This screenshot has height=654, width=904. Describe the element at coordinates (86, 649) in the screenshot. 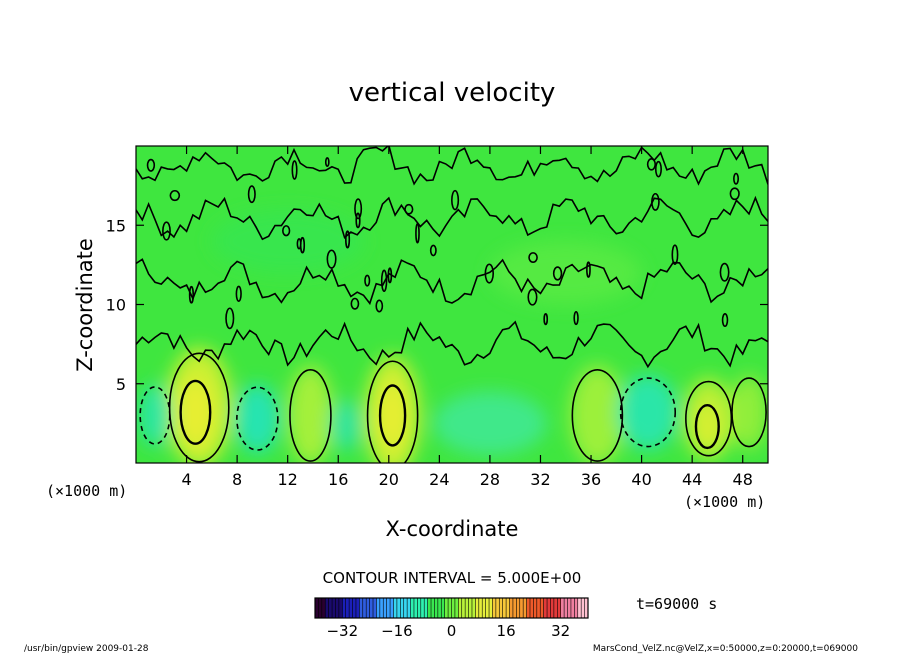

I see `footer-left: /usr/bin/gpview 2009-01-28` at that location.